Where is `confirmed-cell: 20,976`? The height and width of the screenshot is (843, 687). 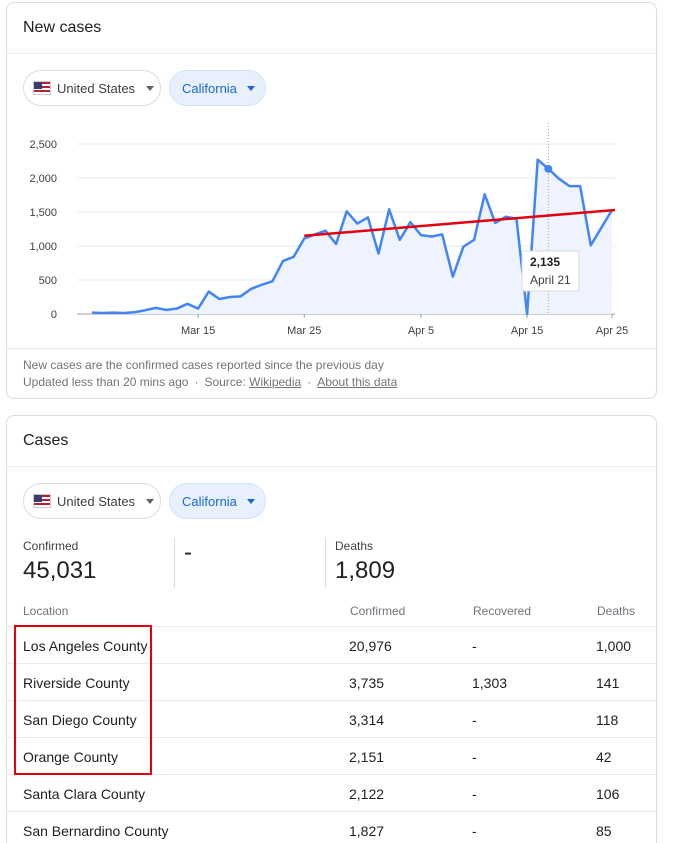
confirmed-cell: 20,976 is located at coordinates (370, 646).